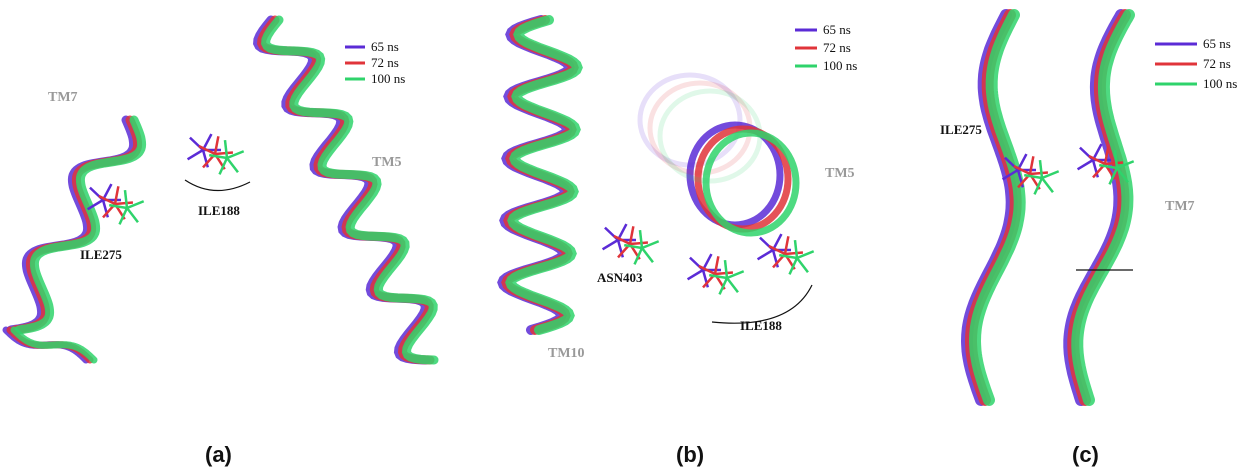 The height and width of the screenshot is (468, 1253). Describe the element at coordinates (1085, 454) in the screenshot. I see `caption: (c)` at that location.